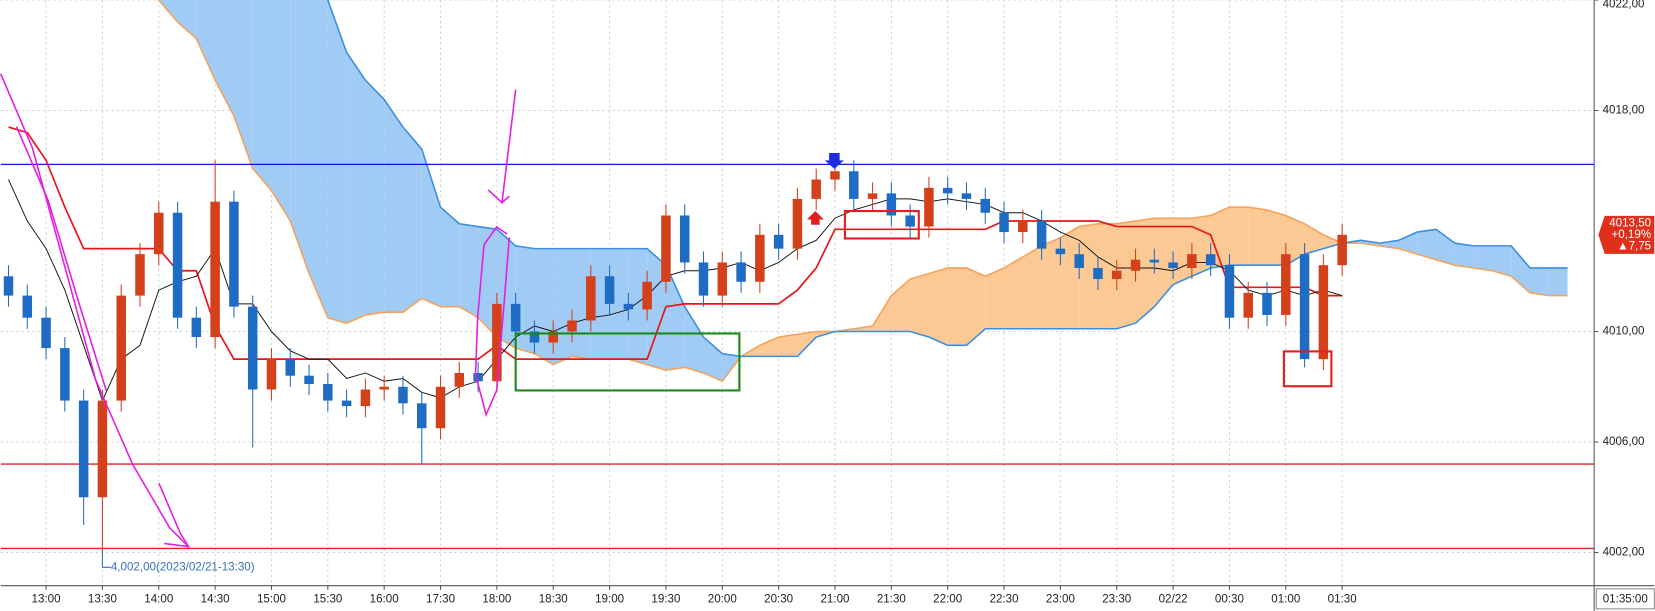 The image size is (1655, 611). I want to click on x-tick-label: 14:00, so click(158, 598).